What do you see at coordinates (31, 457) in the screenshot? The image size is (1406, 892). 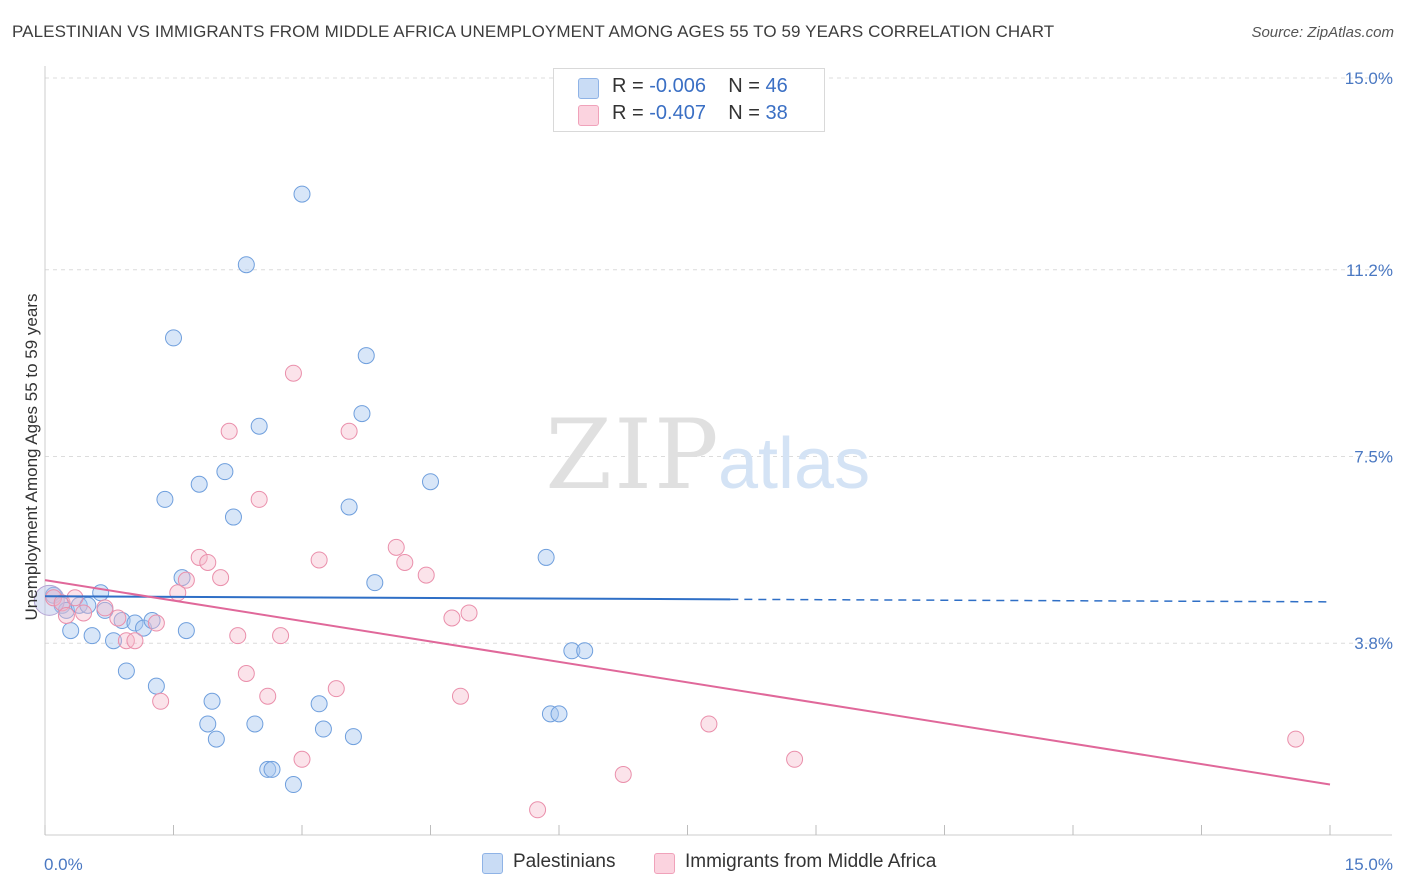 I see `y-axis-title: Unemployment Among Ages 55 to 59 years` at bounding box center [31, 457].